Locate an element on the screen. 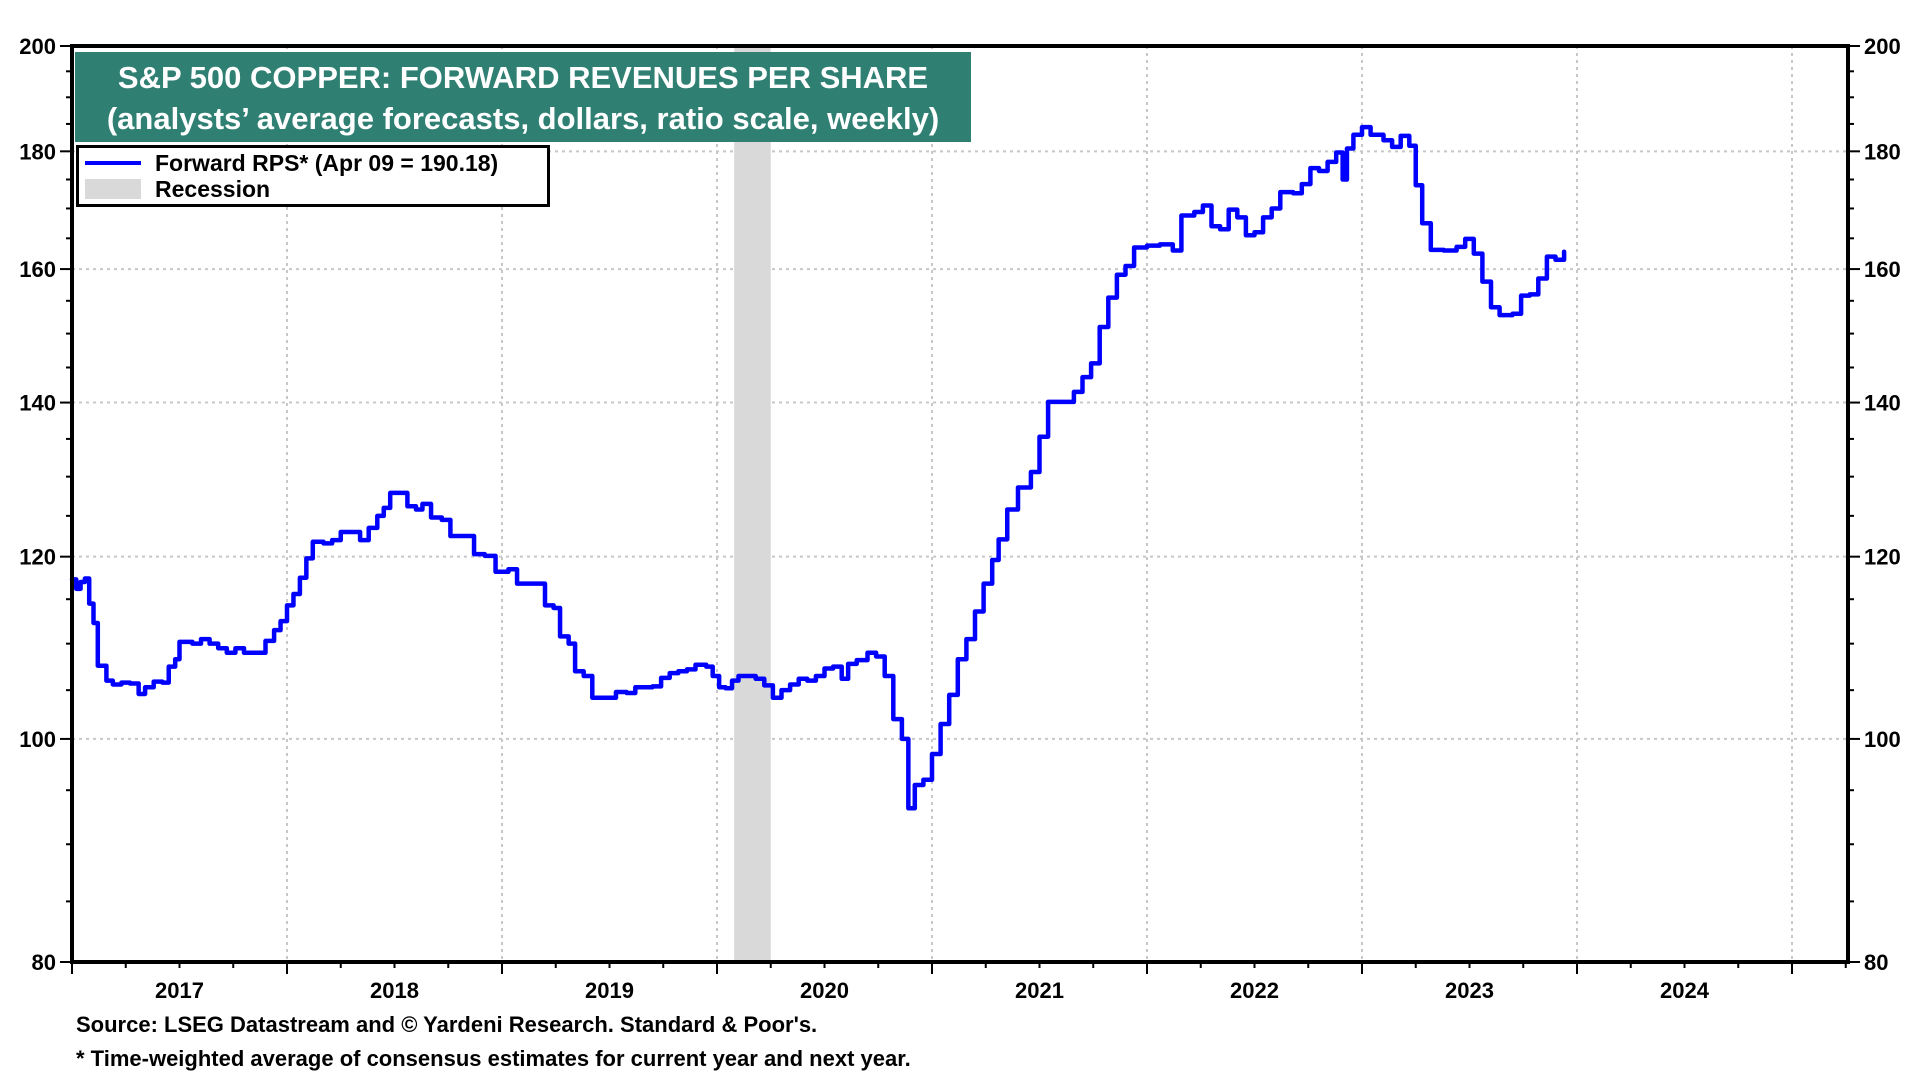 The height and width of the screenshot is (1080, 1920). legend-item-recession: Recession is located at coordinates (177, 189).